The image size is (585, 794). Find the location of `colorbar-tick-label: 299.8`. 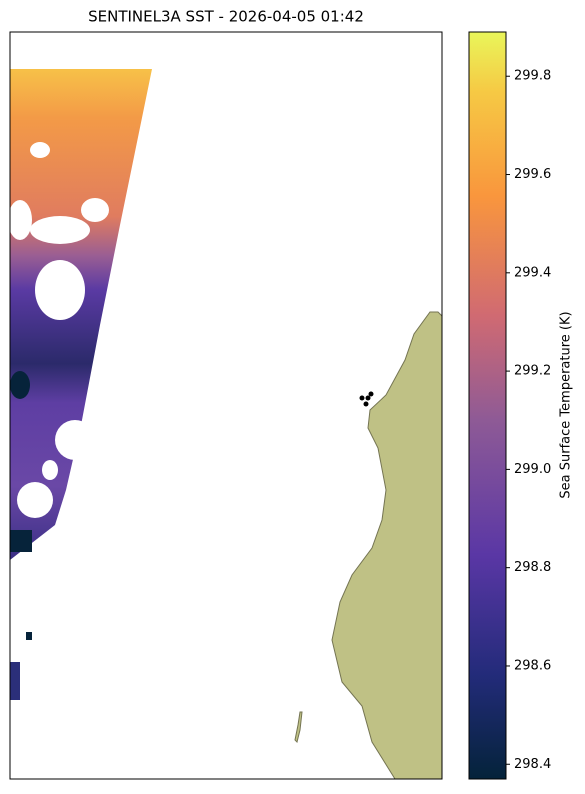

colorbar-tick-label: 299.8 is located at coordinates (532, 76).